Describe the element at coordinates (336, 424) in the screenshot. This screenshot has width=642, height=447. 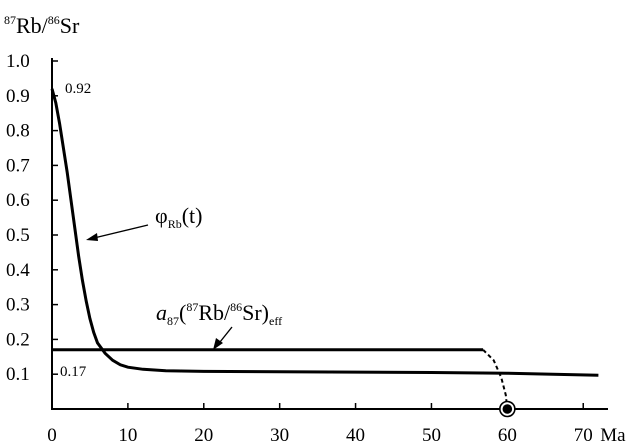
I see `x-ticks-group: 0 10 20 30 40 50 60 70 Ma` at that location.